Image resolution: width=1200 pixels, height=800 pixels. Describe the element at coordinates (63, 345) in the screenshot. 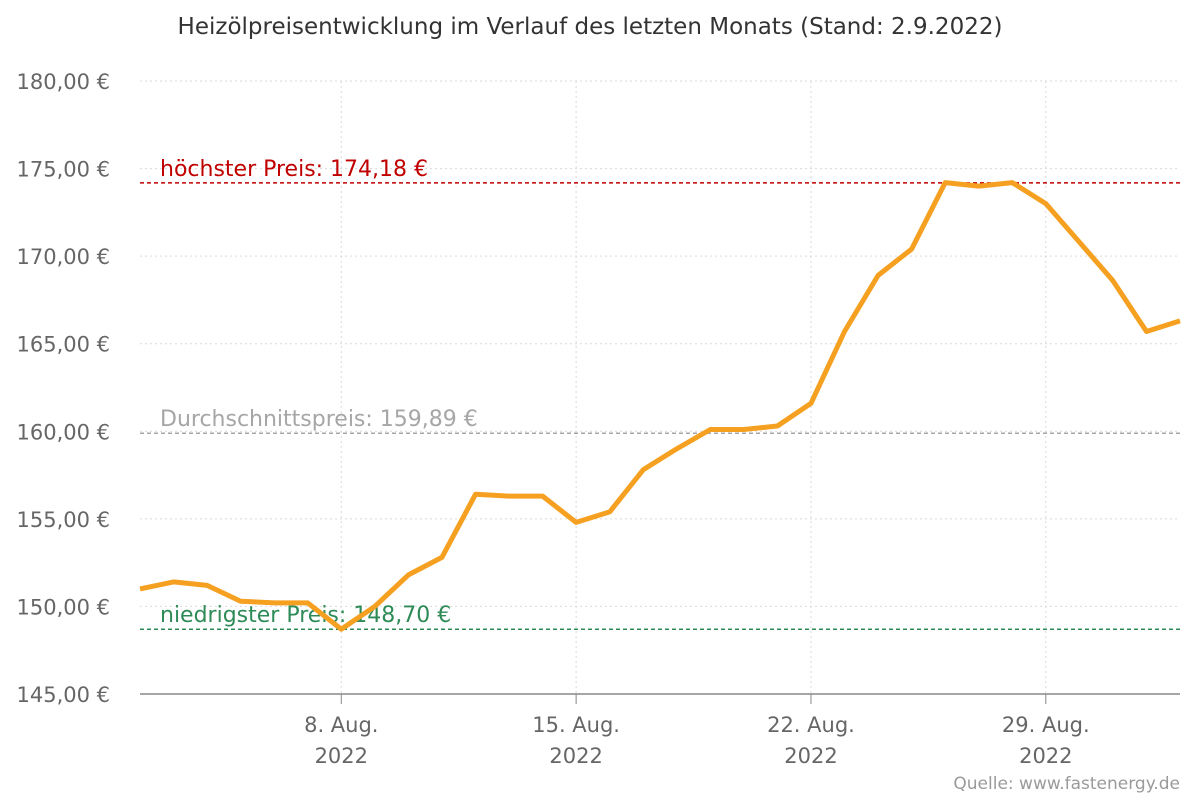

I see `y-tick-label: 165,00 €` at that location.